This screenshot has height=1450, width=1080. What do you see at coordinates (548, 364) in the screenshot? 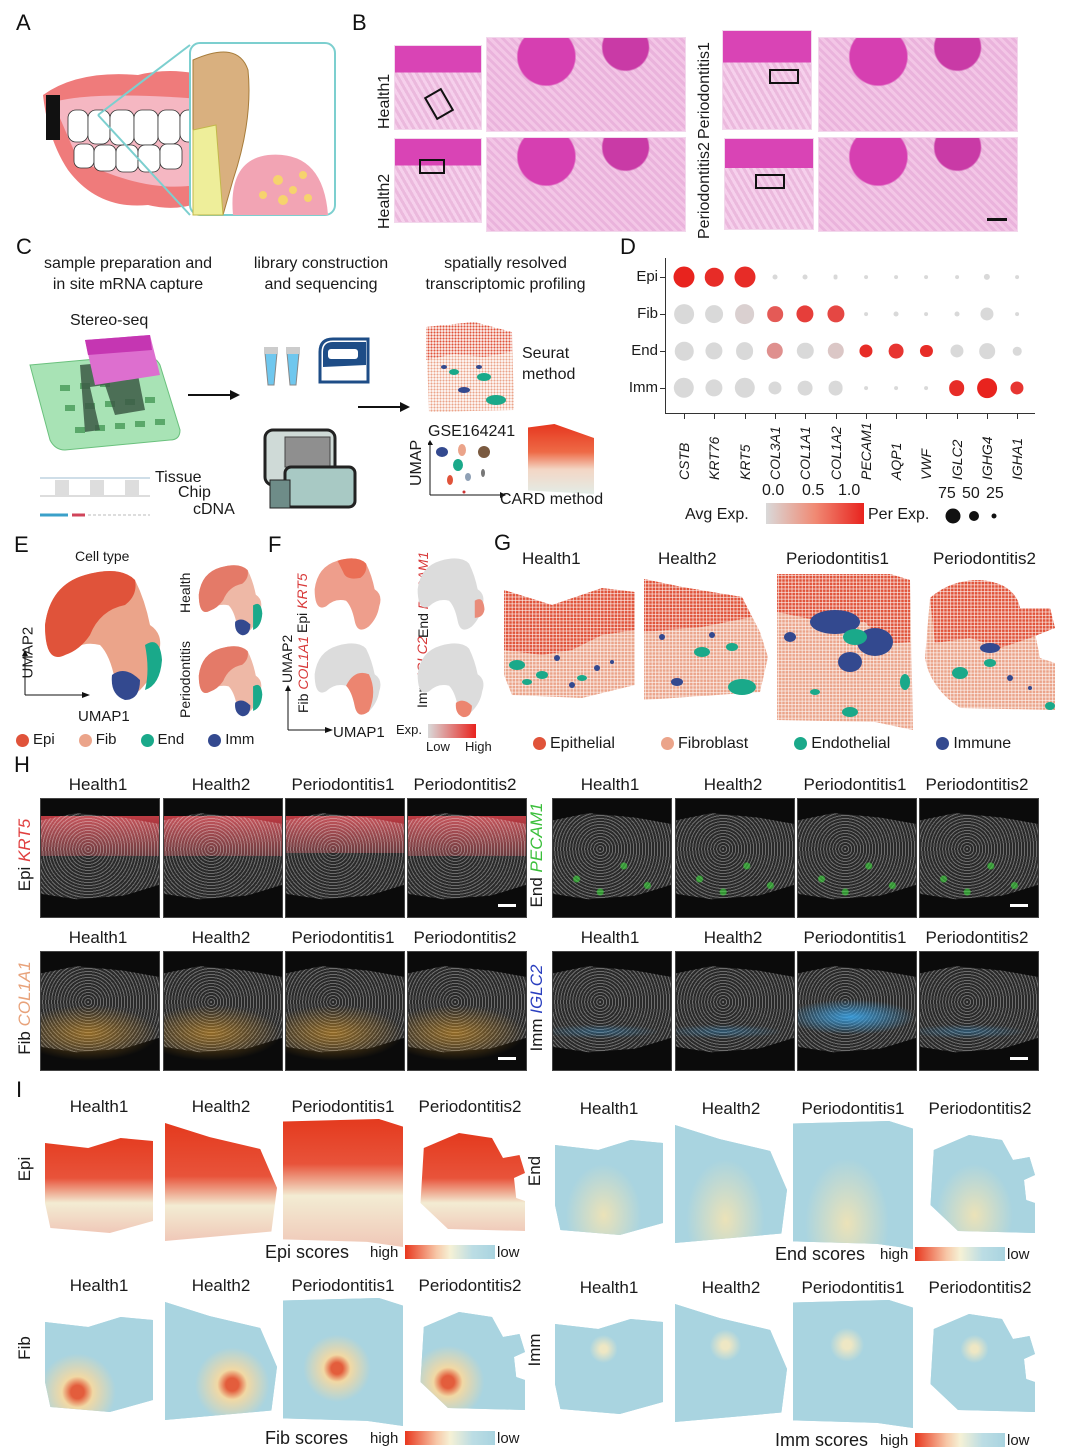
I see `seurat-method-label: Seurat method` at bounding box center [548, 364].